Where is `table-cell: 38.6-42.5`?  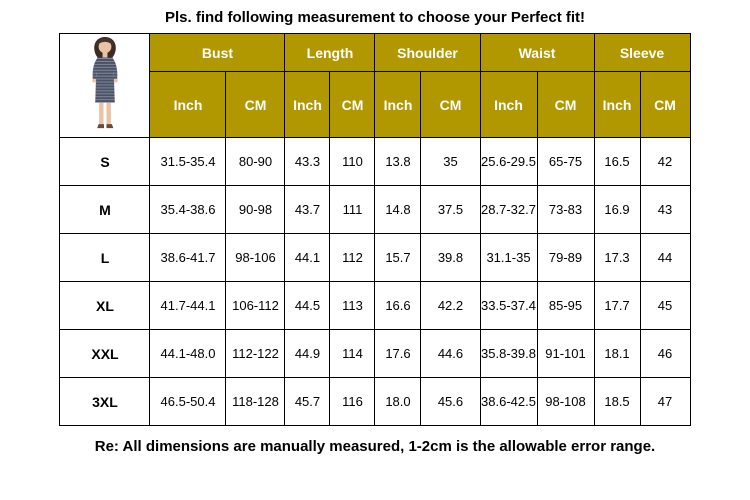 table-cell: 38.6-42.5 is located at coordinates (508, 401).